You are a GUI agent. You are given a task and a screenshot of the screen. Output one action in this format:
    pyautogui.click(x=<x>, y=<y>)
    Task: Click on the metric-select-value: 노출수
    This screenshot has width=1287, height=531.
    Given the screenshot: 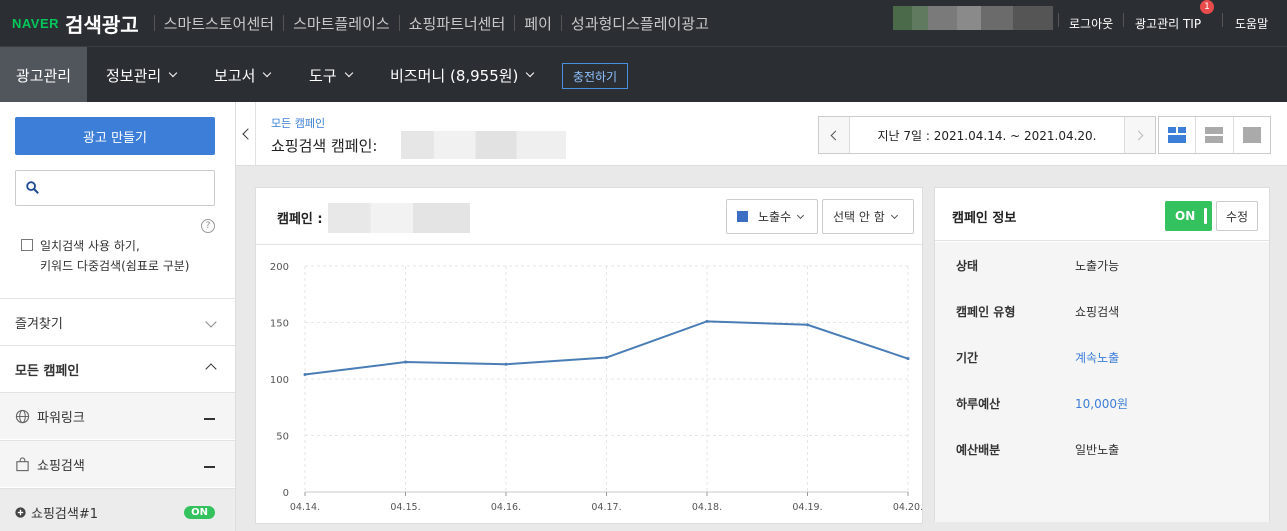 What is the action you would take?
    pyautogui.click(x=775, y=217)
    